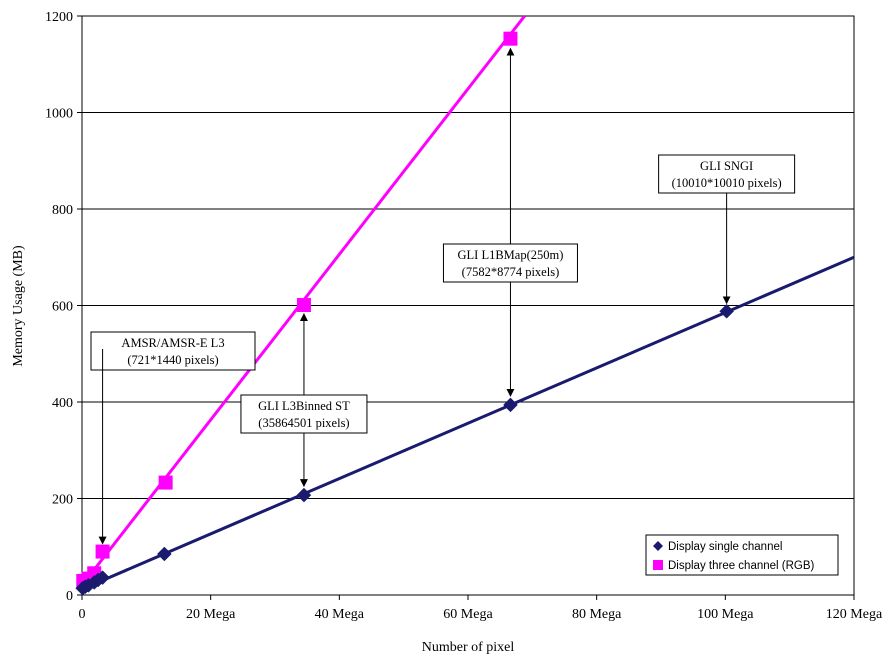 This screenshot has height=661, width=883. What do you see at coordinates (597, 614) in the screenshot?
I see `x-tick-label: 80 Mega` at bounding box center [597, 614].